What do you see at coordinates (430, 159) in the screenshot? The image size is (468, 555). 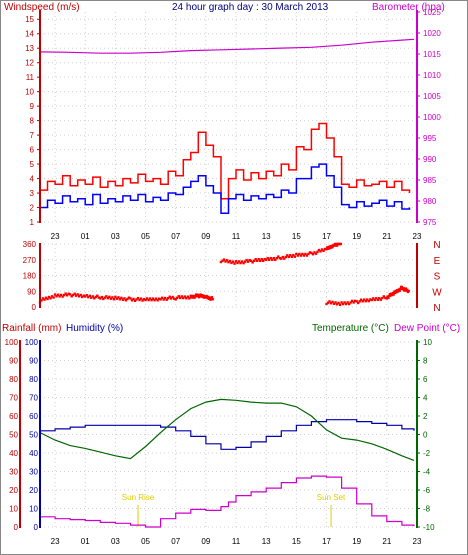 I see `barometer-tick-label: 990` at bounding box center [430, 159].